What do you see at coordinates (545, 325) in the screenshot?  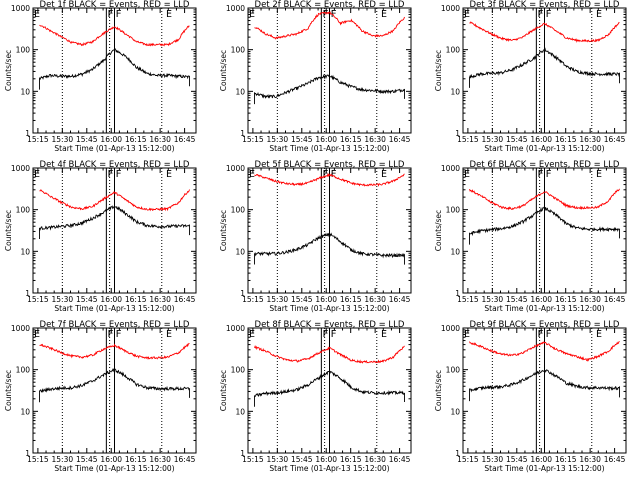 I see `panel-title: Det 9f BLACK = Events, RED = LLD` at bounding box center [545, 325].